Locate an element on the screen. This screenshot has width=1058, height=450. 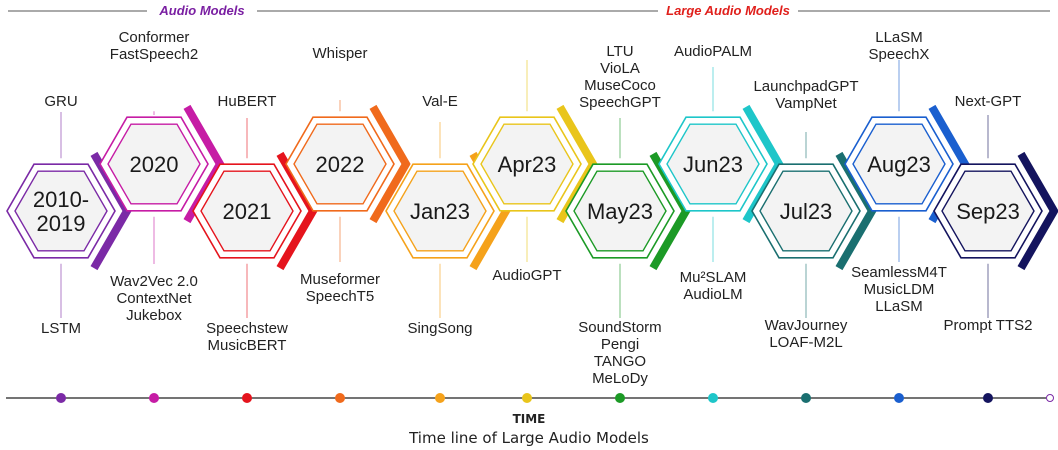
model-label-bottom: AudioLM is located at coordinates (712, 294).